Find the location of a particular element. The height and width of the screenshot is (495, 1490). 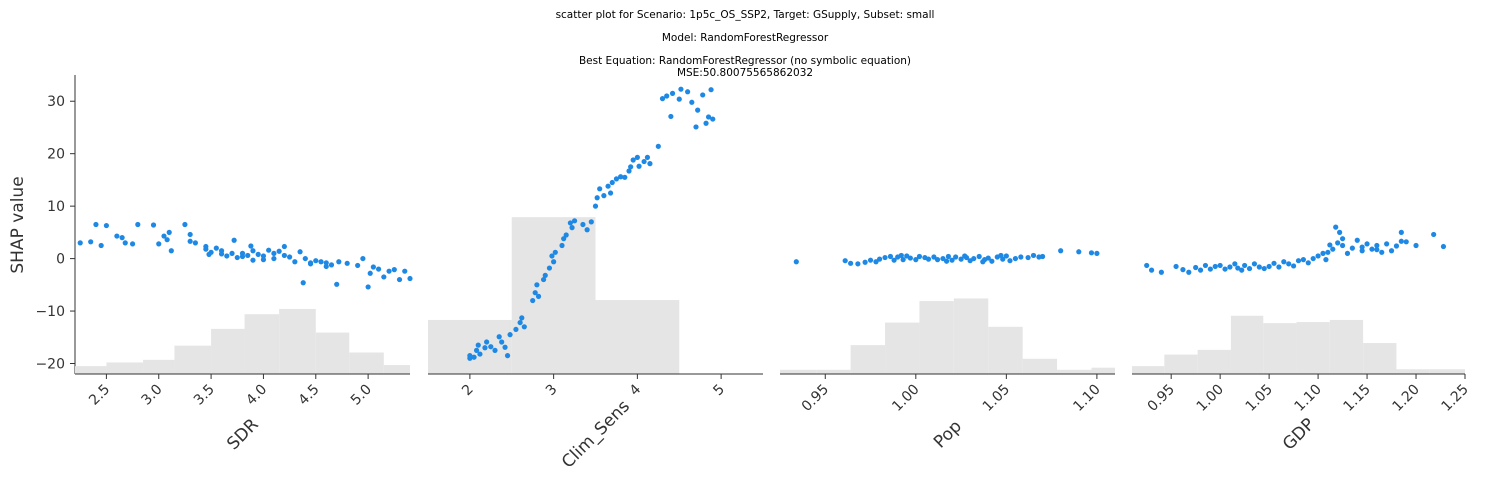

model-subtitle: Model: RandomForestRegressor is located at coordinates (745, 38).